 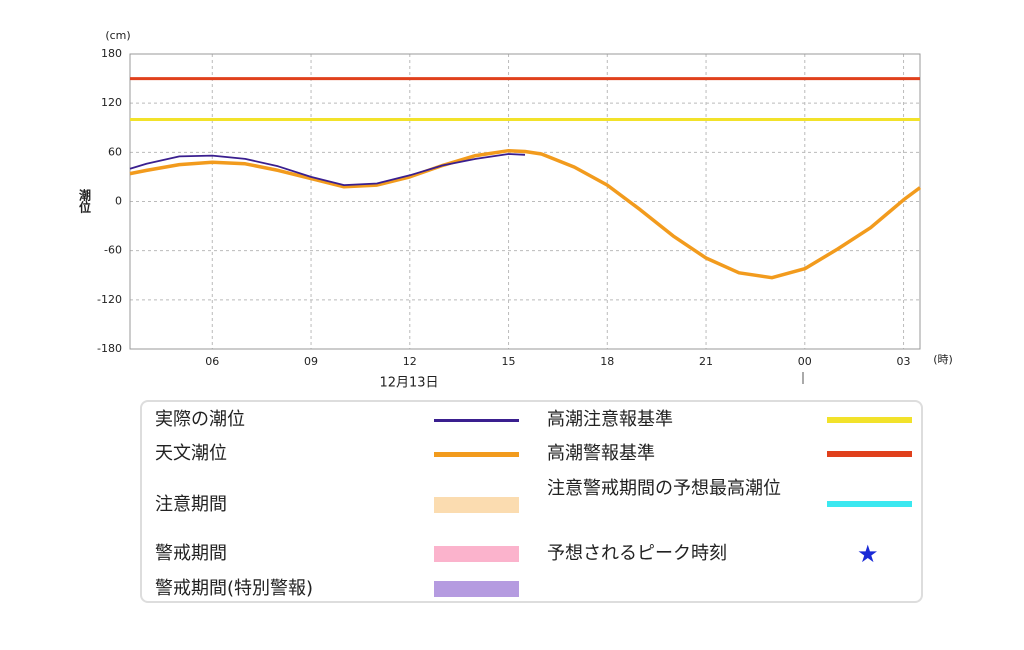 I want to click on x-tick-label: 12, so click(x=410, y=361).